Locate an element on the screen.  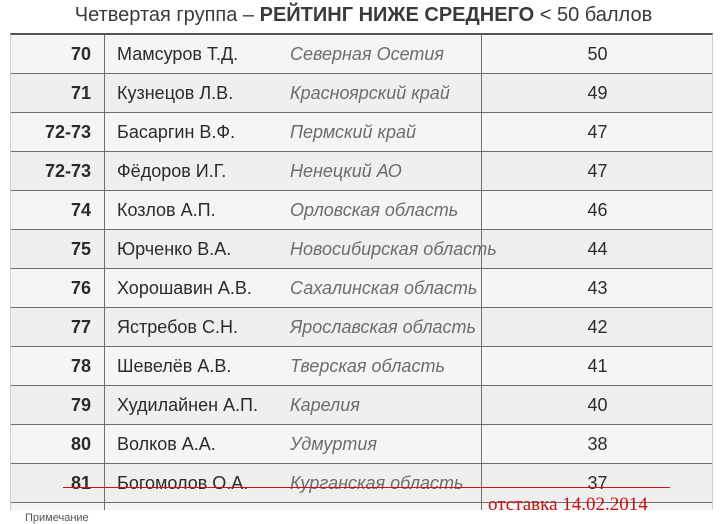
rank-cell: 76 is located at coordinates (80, 288).